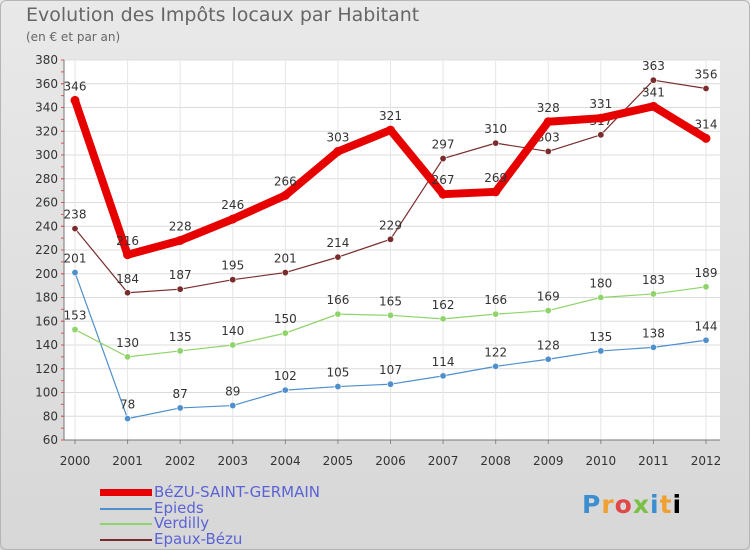 The image size is (750, 550). I want to click on y-tick-label: 80, so click(50, 416).